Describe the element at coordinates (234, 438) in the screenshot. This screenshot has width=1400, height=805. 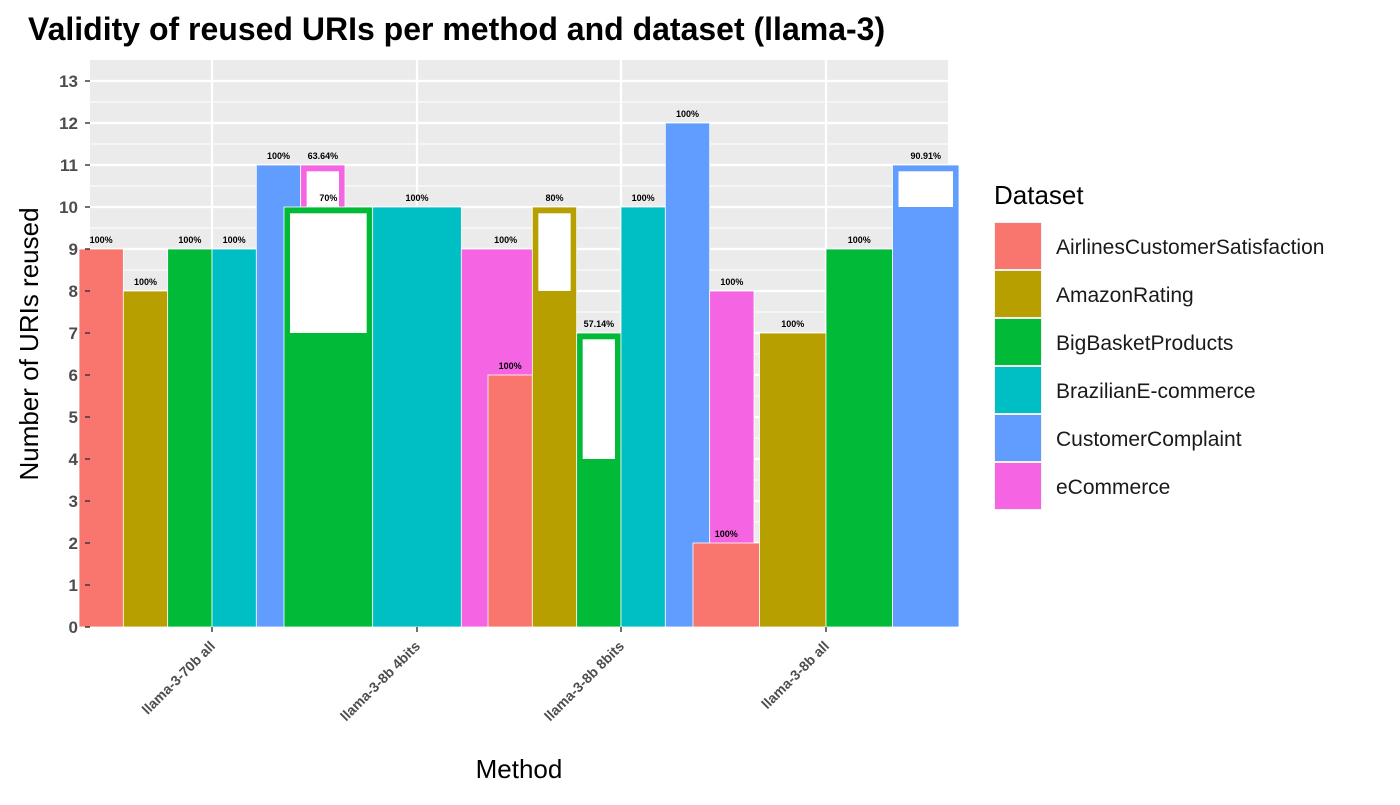
I see `bar-BrazilianE-commerce-llama-3-70b-all` at that location.